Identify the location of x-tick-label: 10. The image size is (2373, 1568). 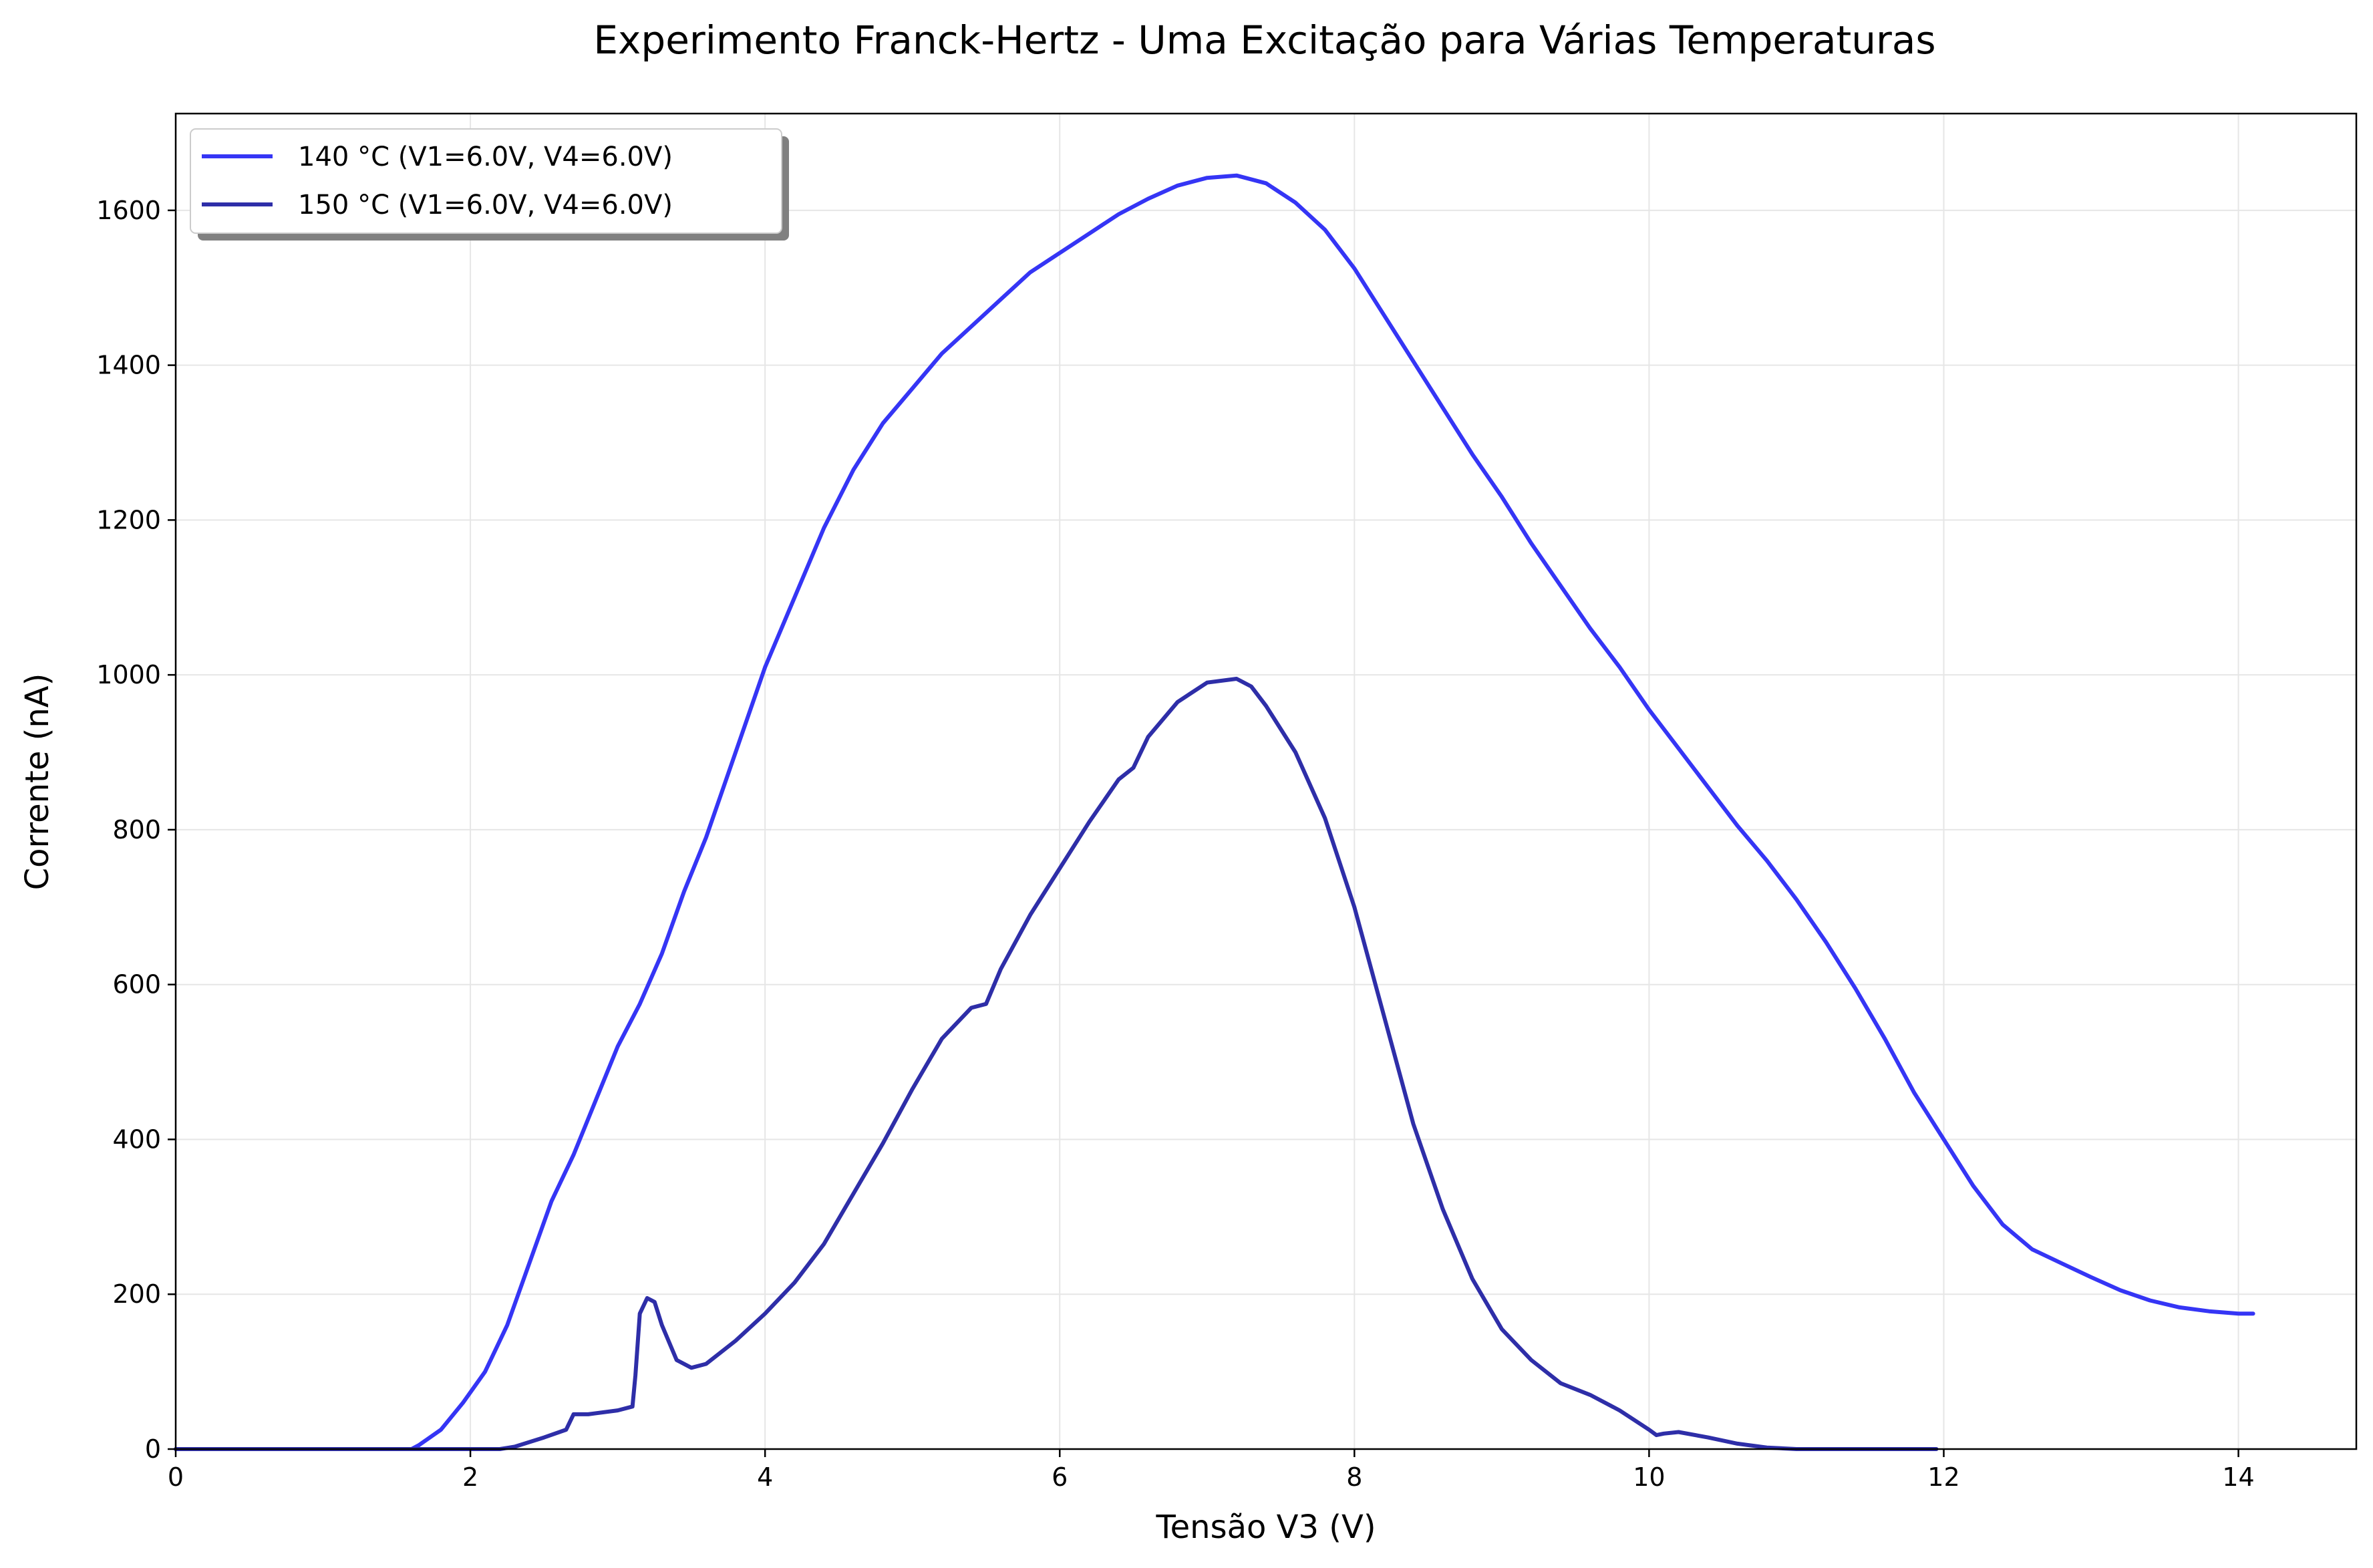
(1649, 1477).